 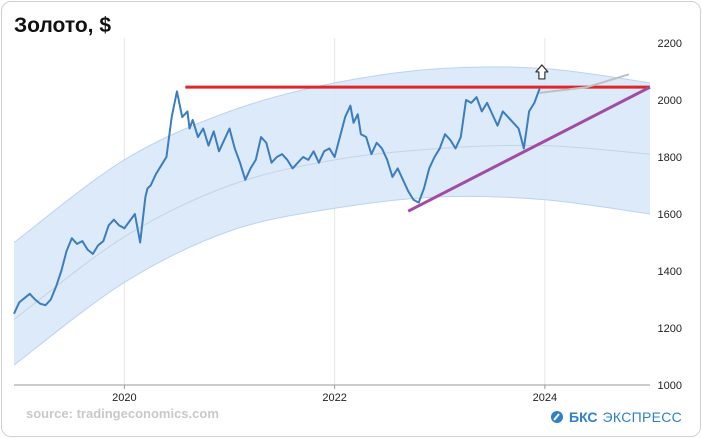 What do you see at coordinates (557, 417) in the screenshot?
I see `bks-logo-icon` at bounding box center [557, 417].